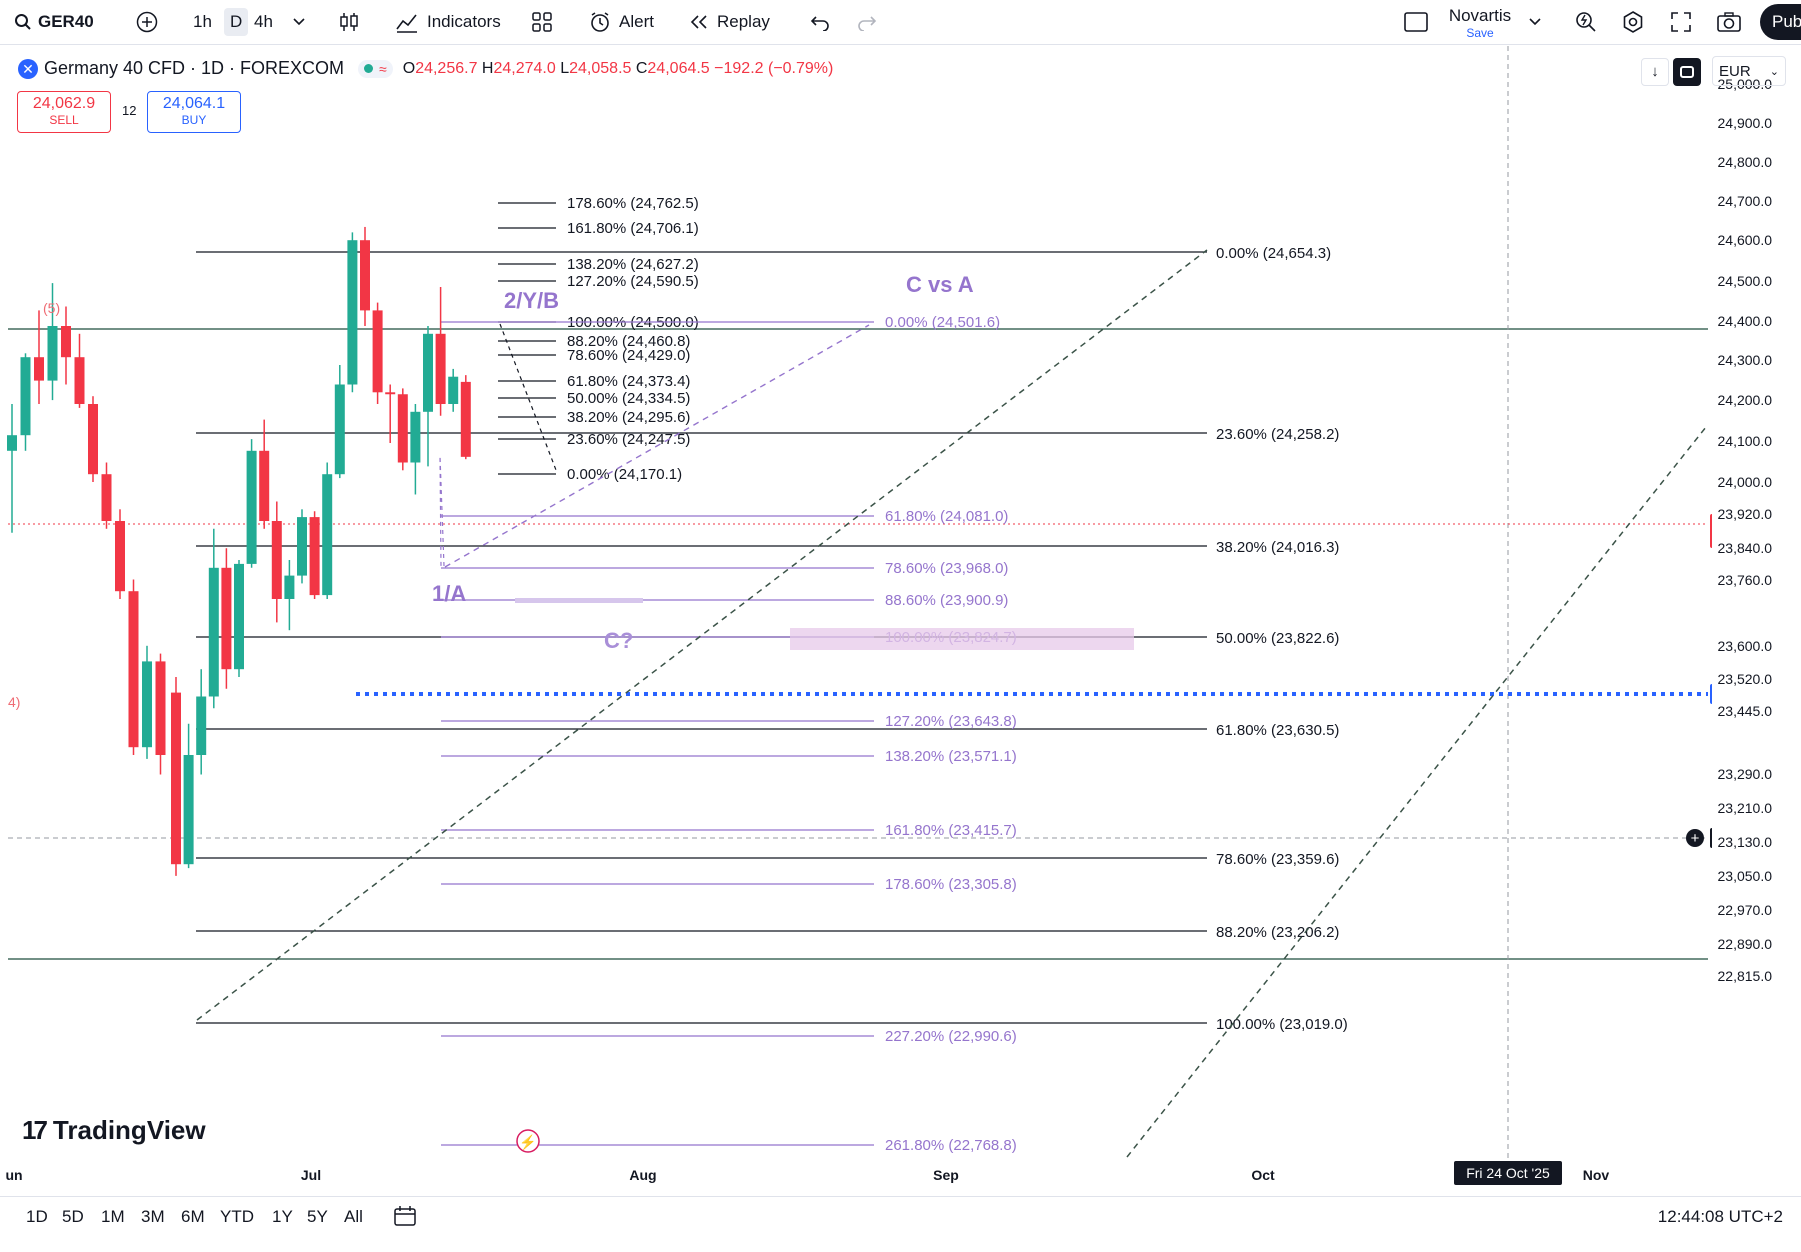 This screenshot has height=1252, width=1801. Describe the element at coordinates (1586, 22) in the screenshot. I see `quick-search-button` at that location.